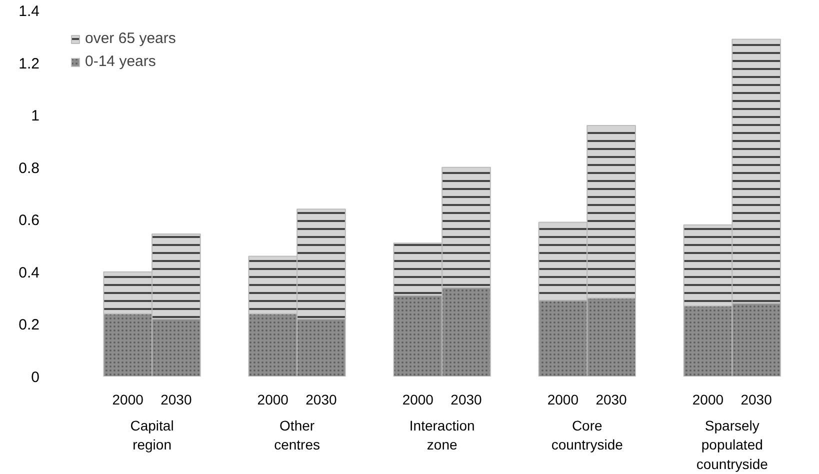  What do you see at coordinates (297, 435) in the screenshot?
I see `text: Other centres` at bounding box center [297, 435].